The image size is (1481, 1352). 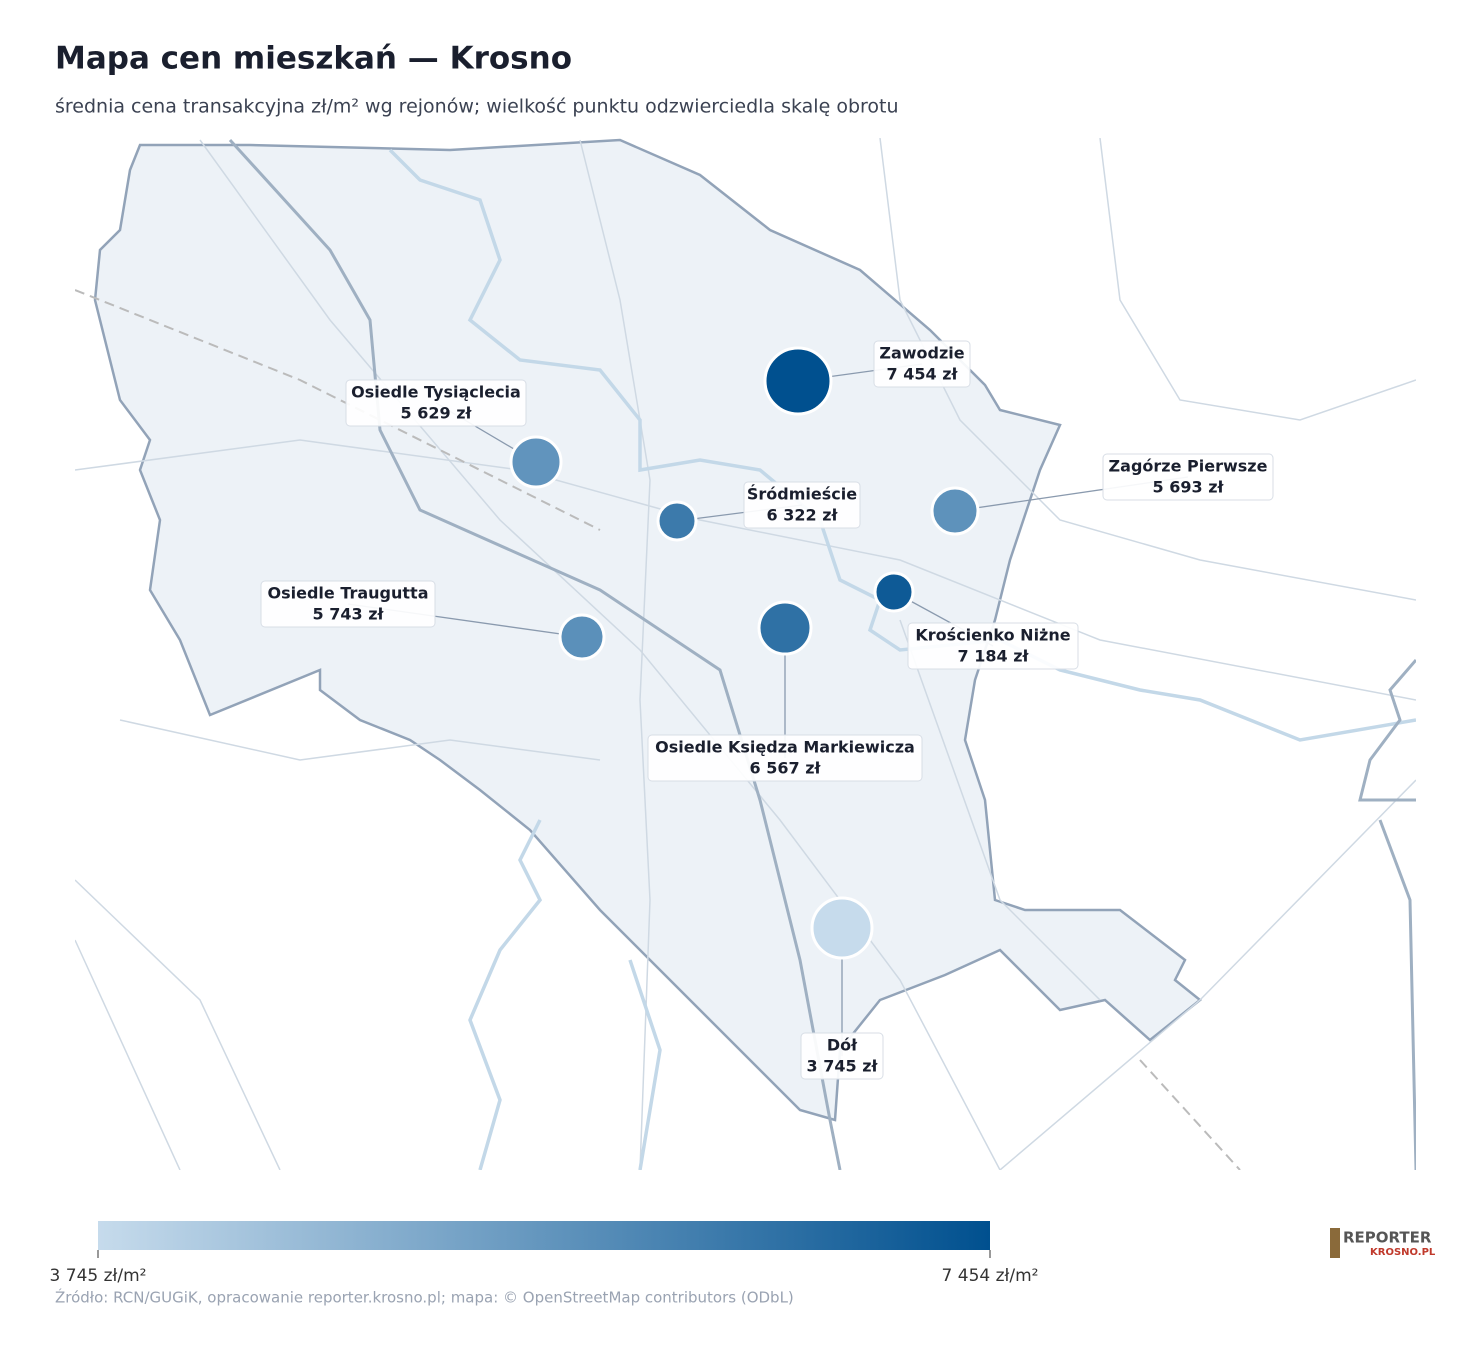 What do you see at coordinates (992, 635) in the screenshot?
I see `district-name: Krościenko Niżne` at bounding box center [992, 635].